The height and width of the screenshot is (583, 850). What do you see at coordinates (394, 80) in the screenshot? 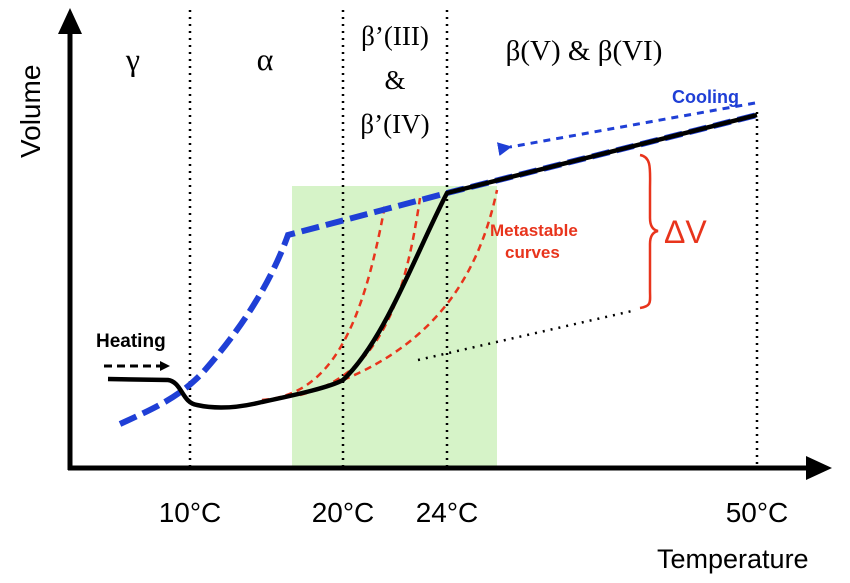
I see `phase-amp-label: &` at bounding box center [394, 80].